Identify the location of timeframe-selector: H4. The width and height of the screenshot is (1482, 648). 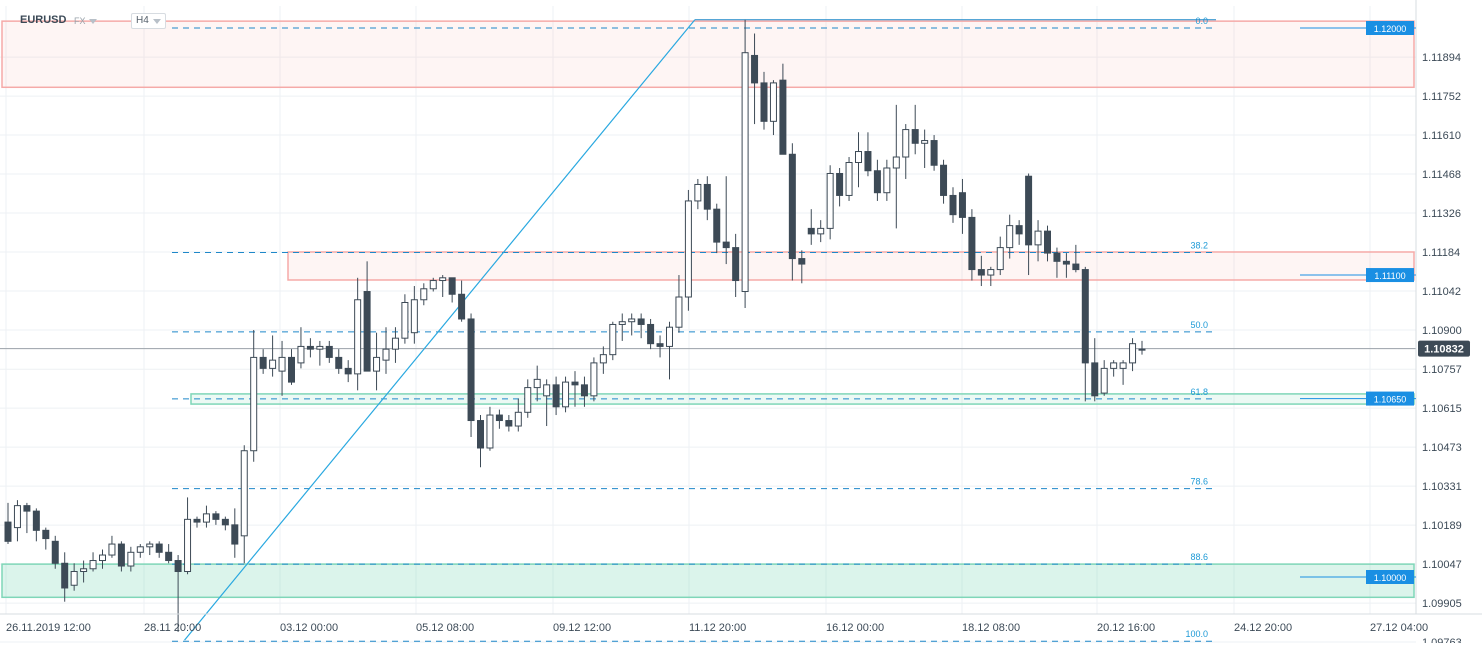
(148, 21).